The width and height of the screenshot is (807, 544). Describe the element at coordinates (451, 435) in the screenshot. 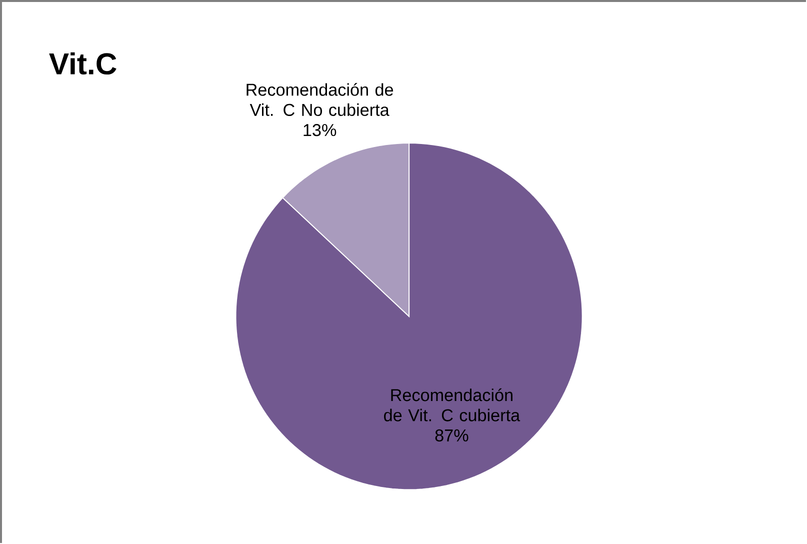

I see `data-label: 87%` at that location.